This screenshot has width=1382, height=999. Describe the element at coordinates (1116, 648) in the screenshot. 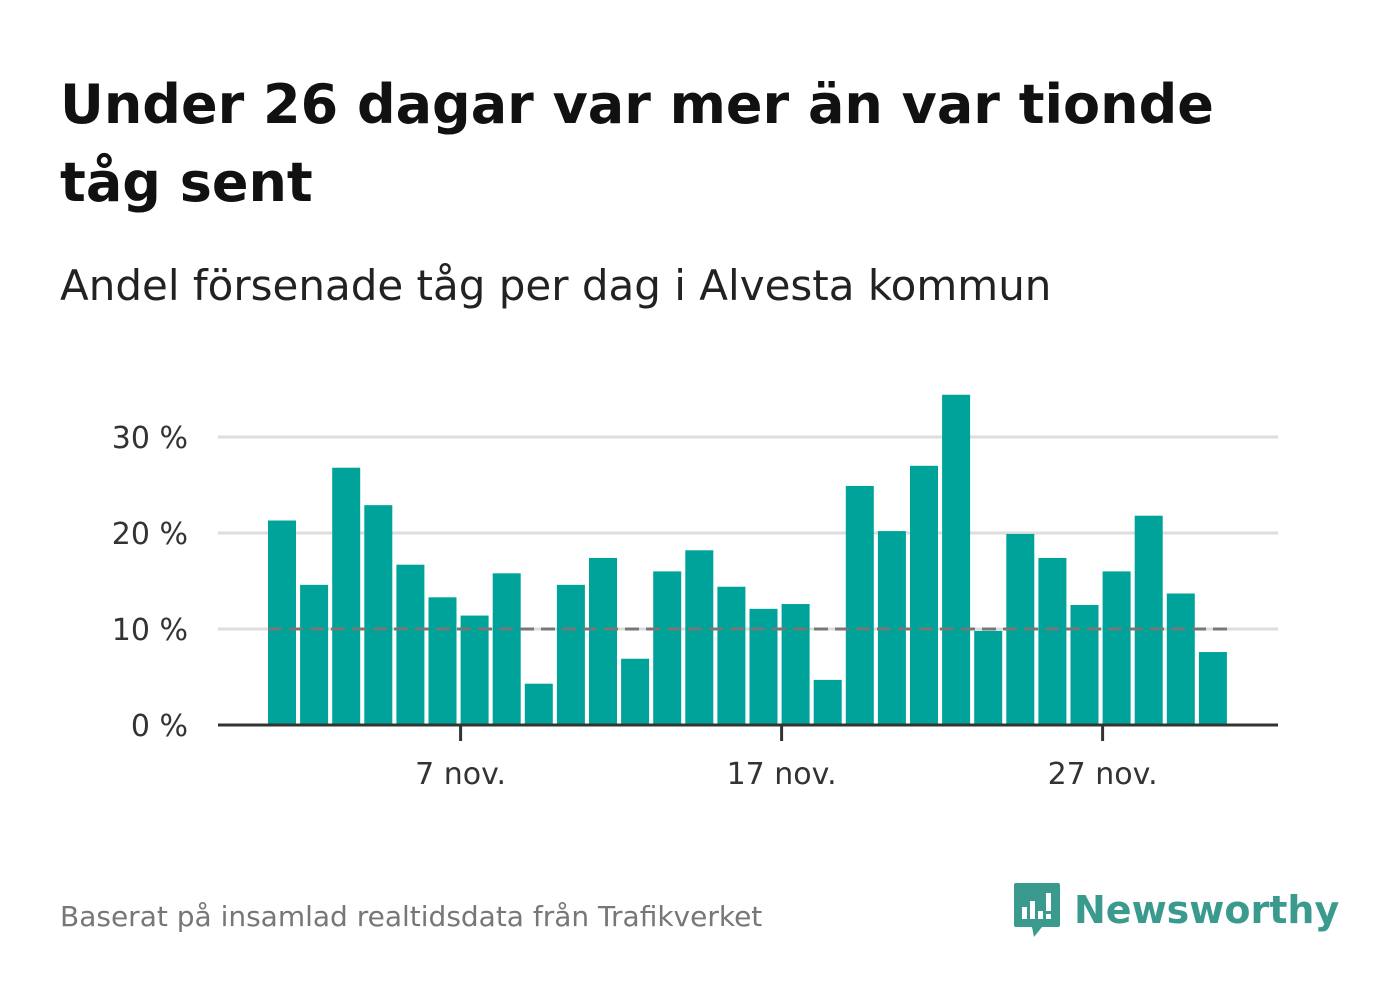

I see `bar-27nov` at that location.